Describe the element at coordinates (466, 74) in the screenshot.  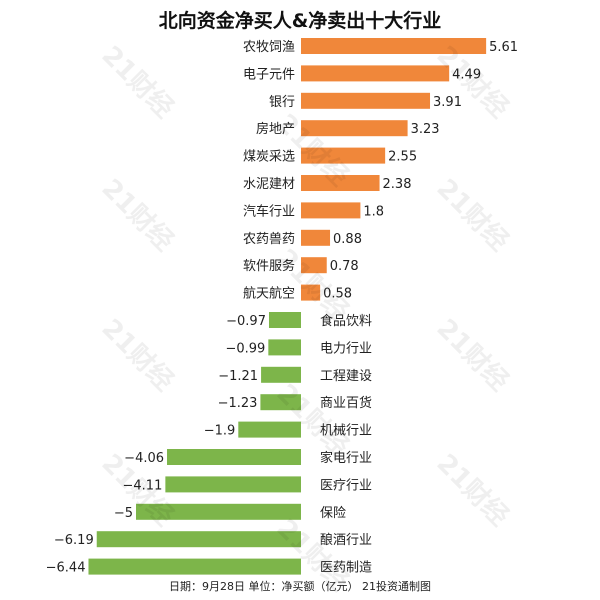
I see `value-label: 4.49` at that location.